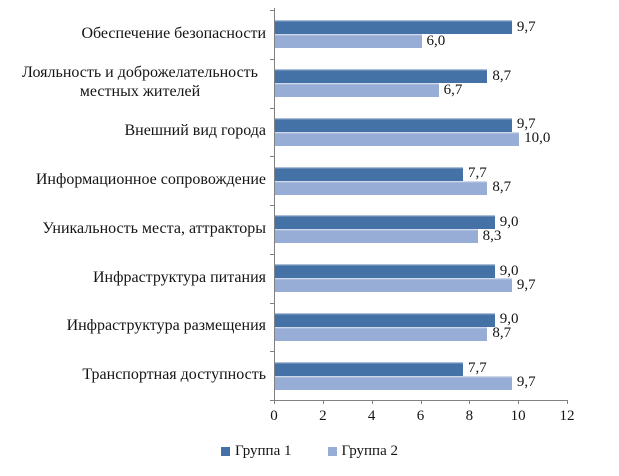 The image size is (619, 476). Describe the element at coordinates (323, 416) in the screenshot. I see `x-axis-tick-label: 2` at that location.